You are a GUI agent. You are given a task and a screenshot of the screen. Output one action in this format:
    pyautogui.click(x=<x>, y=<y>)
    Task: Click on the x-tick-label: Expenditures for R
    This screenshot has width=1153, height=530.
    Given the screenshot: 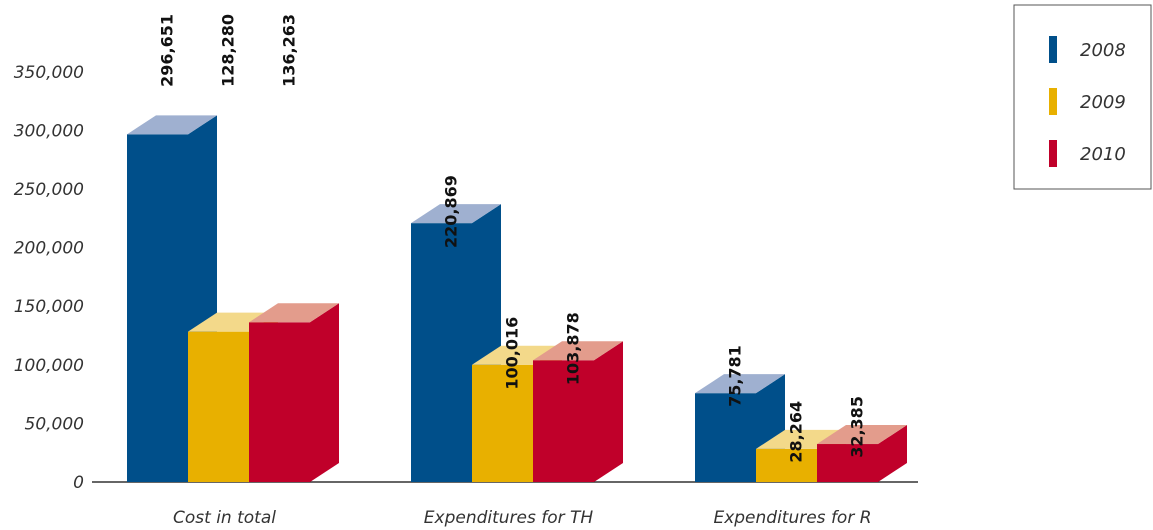 What is the action you would take?
    pyautogui.click(x=792, y=518)
    